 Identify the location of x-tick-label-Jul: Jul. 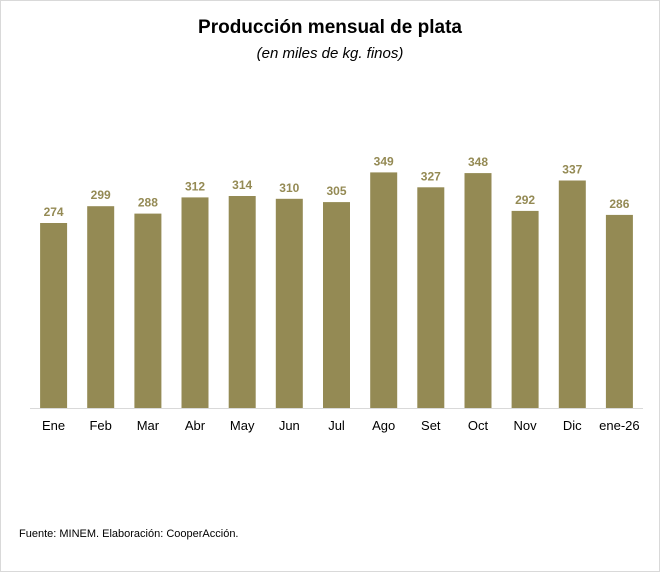
(336, 425).